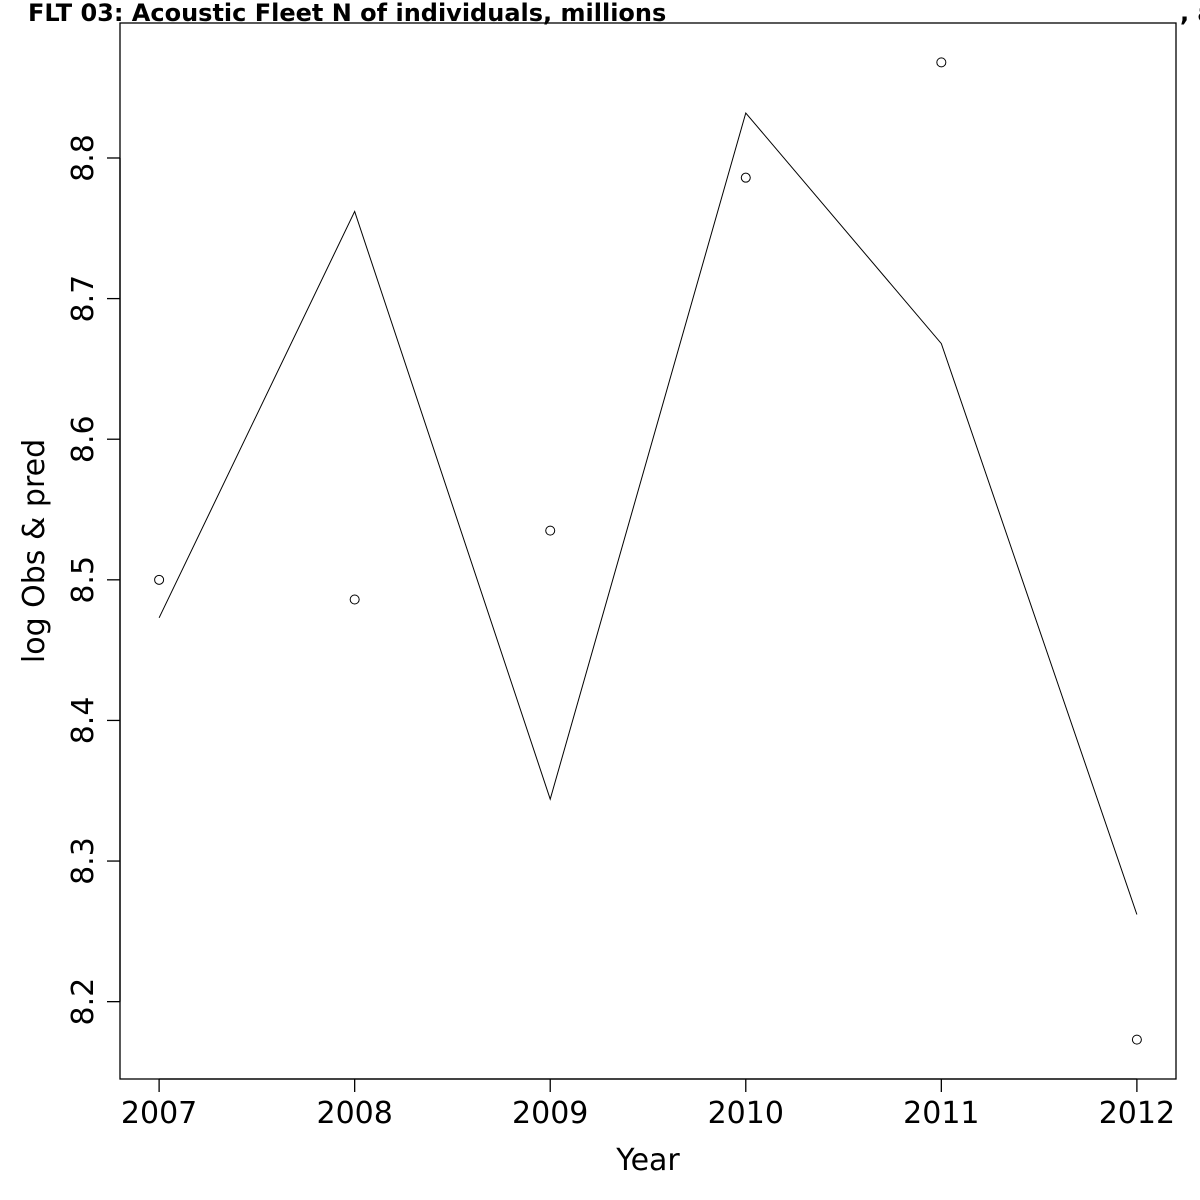 This screenshot has height=1200, width=1200. I want to click on x-axis: 2007 2008 2009 2010 2011 2012, so click(648, 1104).